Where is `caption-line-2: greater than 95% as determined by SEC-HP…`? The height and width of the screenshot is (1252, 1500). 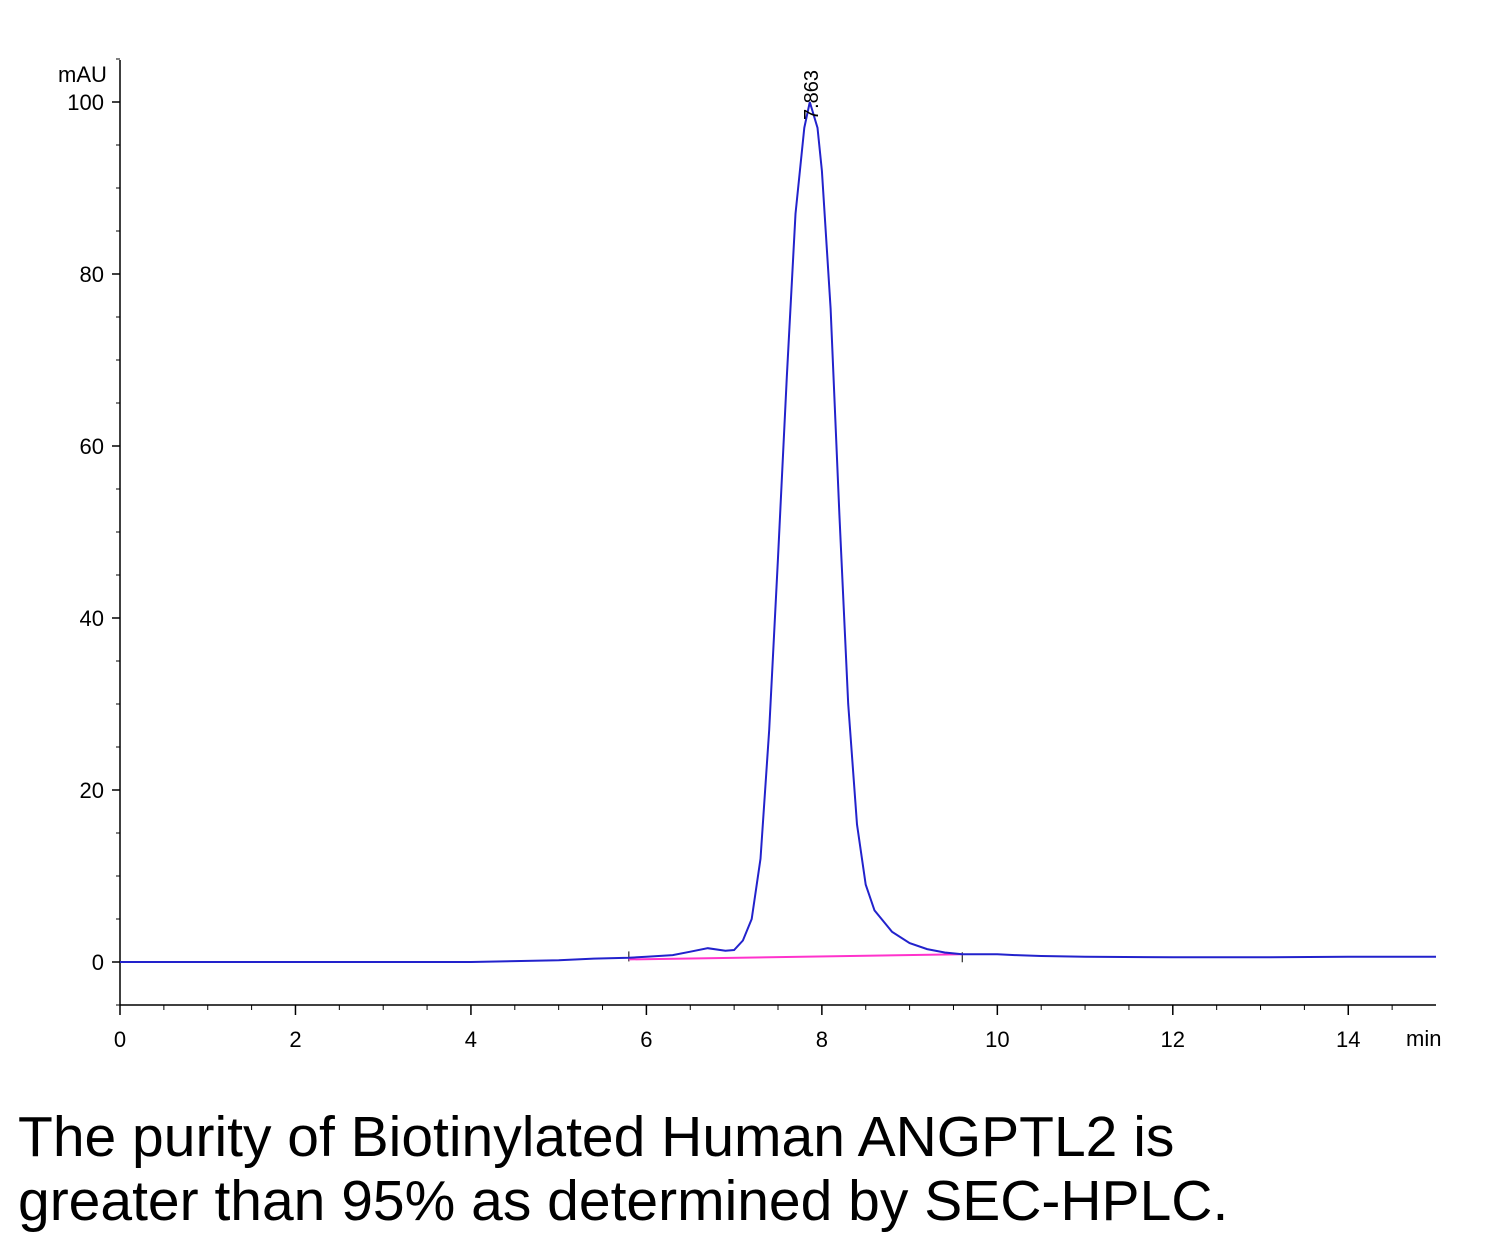
caption-line-2: greater than 95% as determined by SEC-HP… is located at coordinates (623, 1201).